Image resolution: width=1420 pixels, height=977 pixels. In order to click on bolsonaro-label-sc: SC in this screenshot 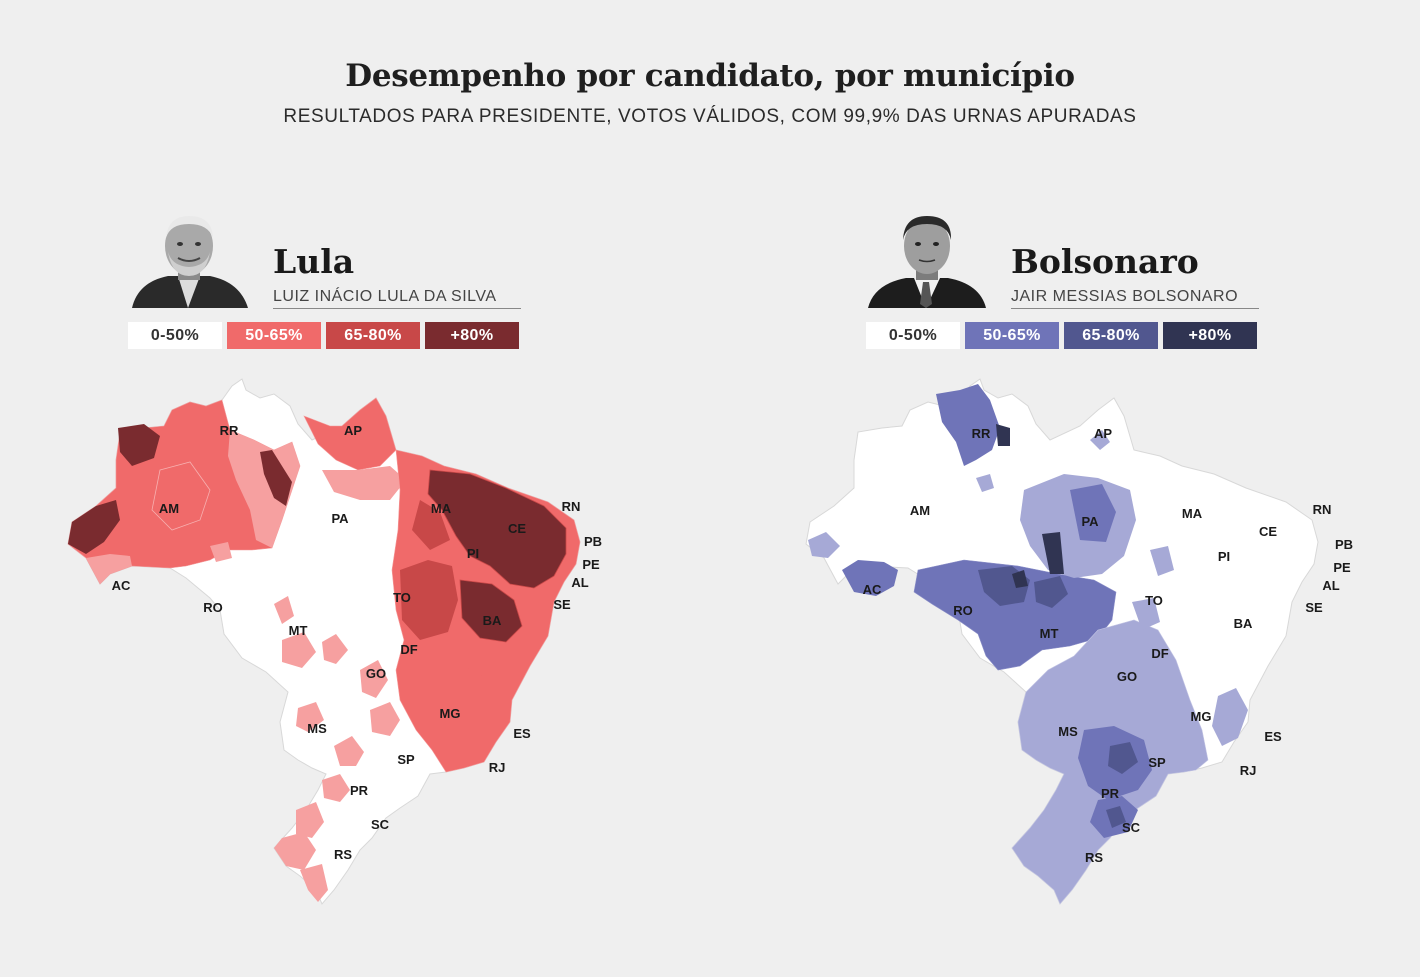, I will do `click(1131, 827)`.